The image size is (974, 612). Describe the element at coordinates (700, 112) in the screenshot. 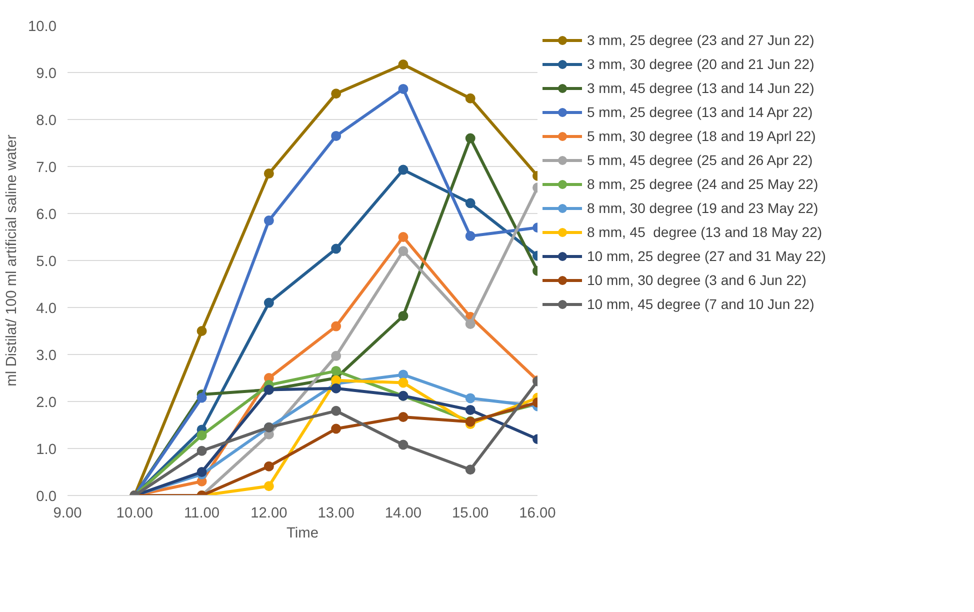

I see `legend-label: 5 mm, 25 degree (13 and 14 Apr 22)` at that location.